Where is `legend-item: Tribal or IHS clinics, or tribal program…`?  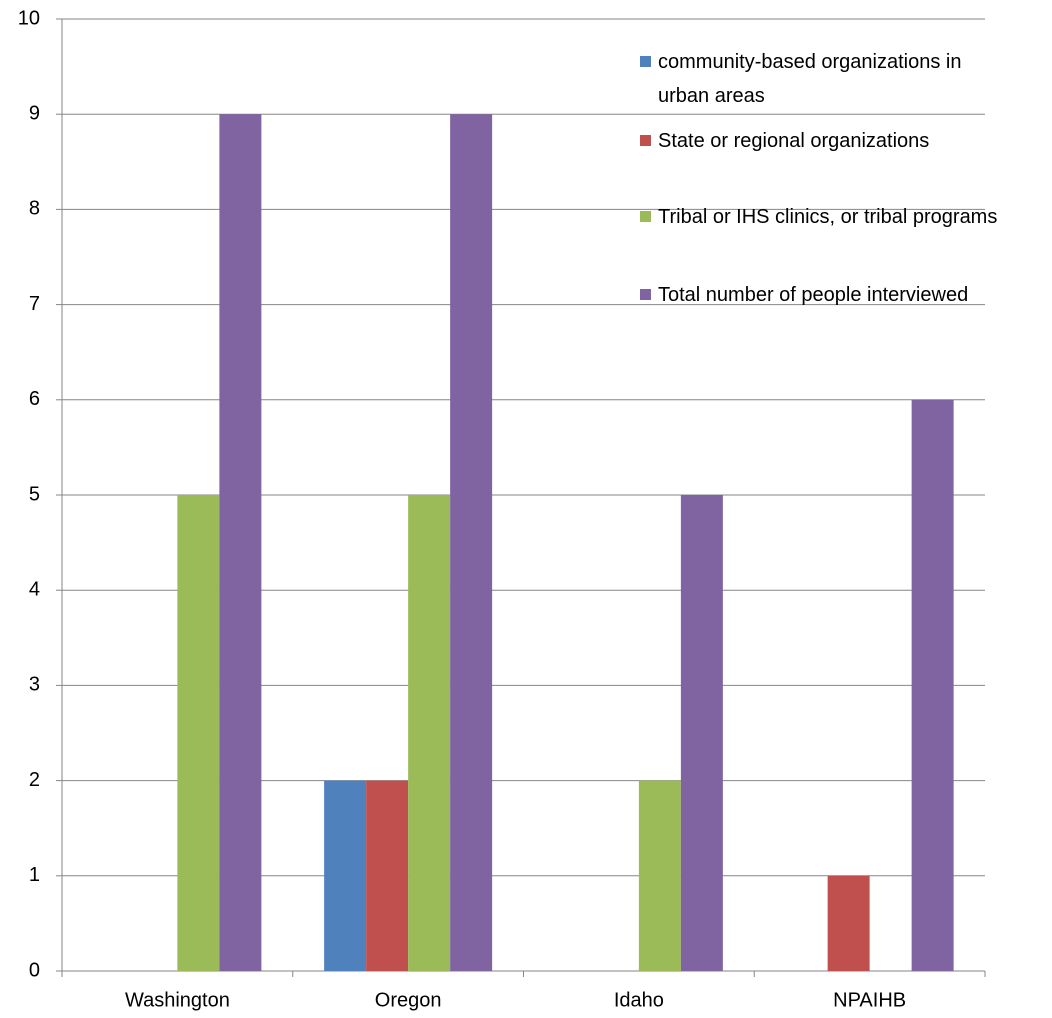
legend-item: Tribal or IHS clinics, or tribal program… is located at coordinates (840, 217).